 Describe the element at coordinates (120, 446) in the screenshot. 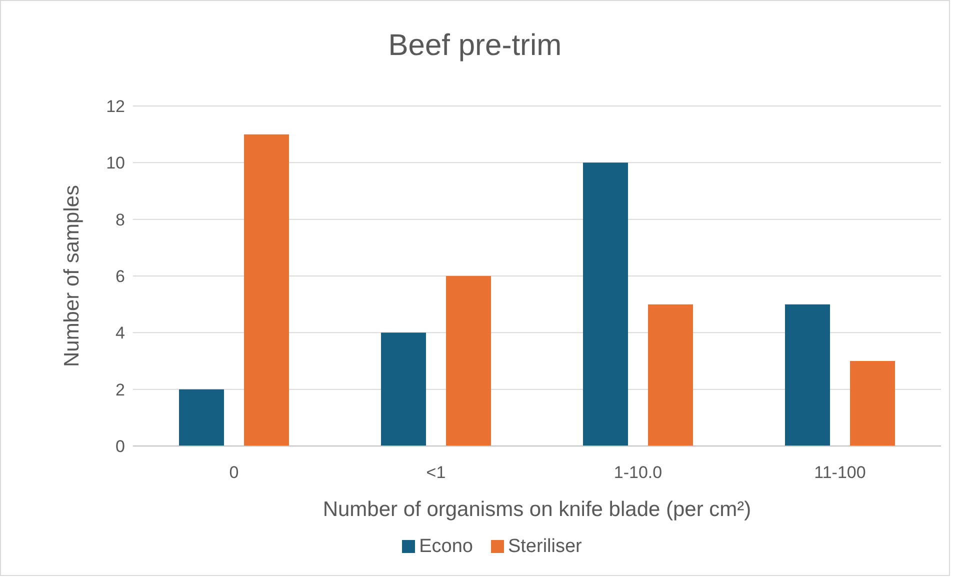

I see `y-tick-label: 0` at that location.